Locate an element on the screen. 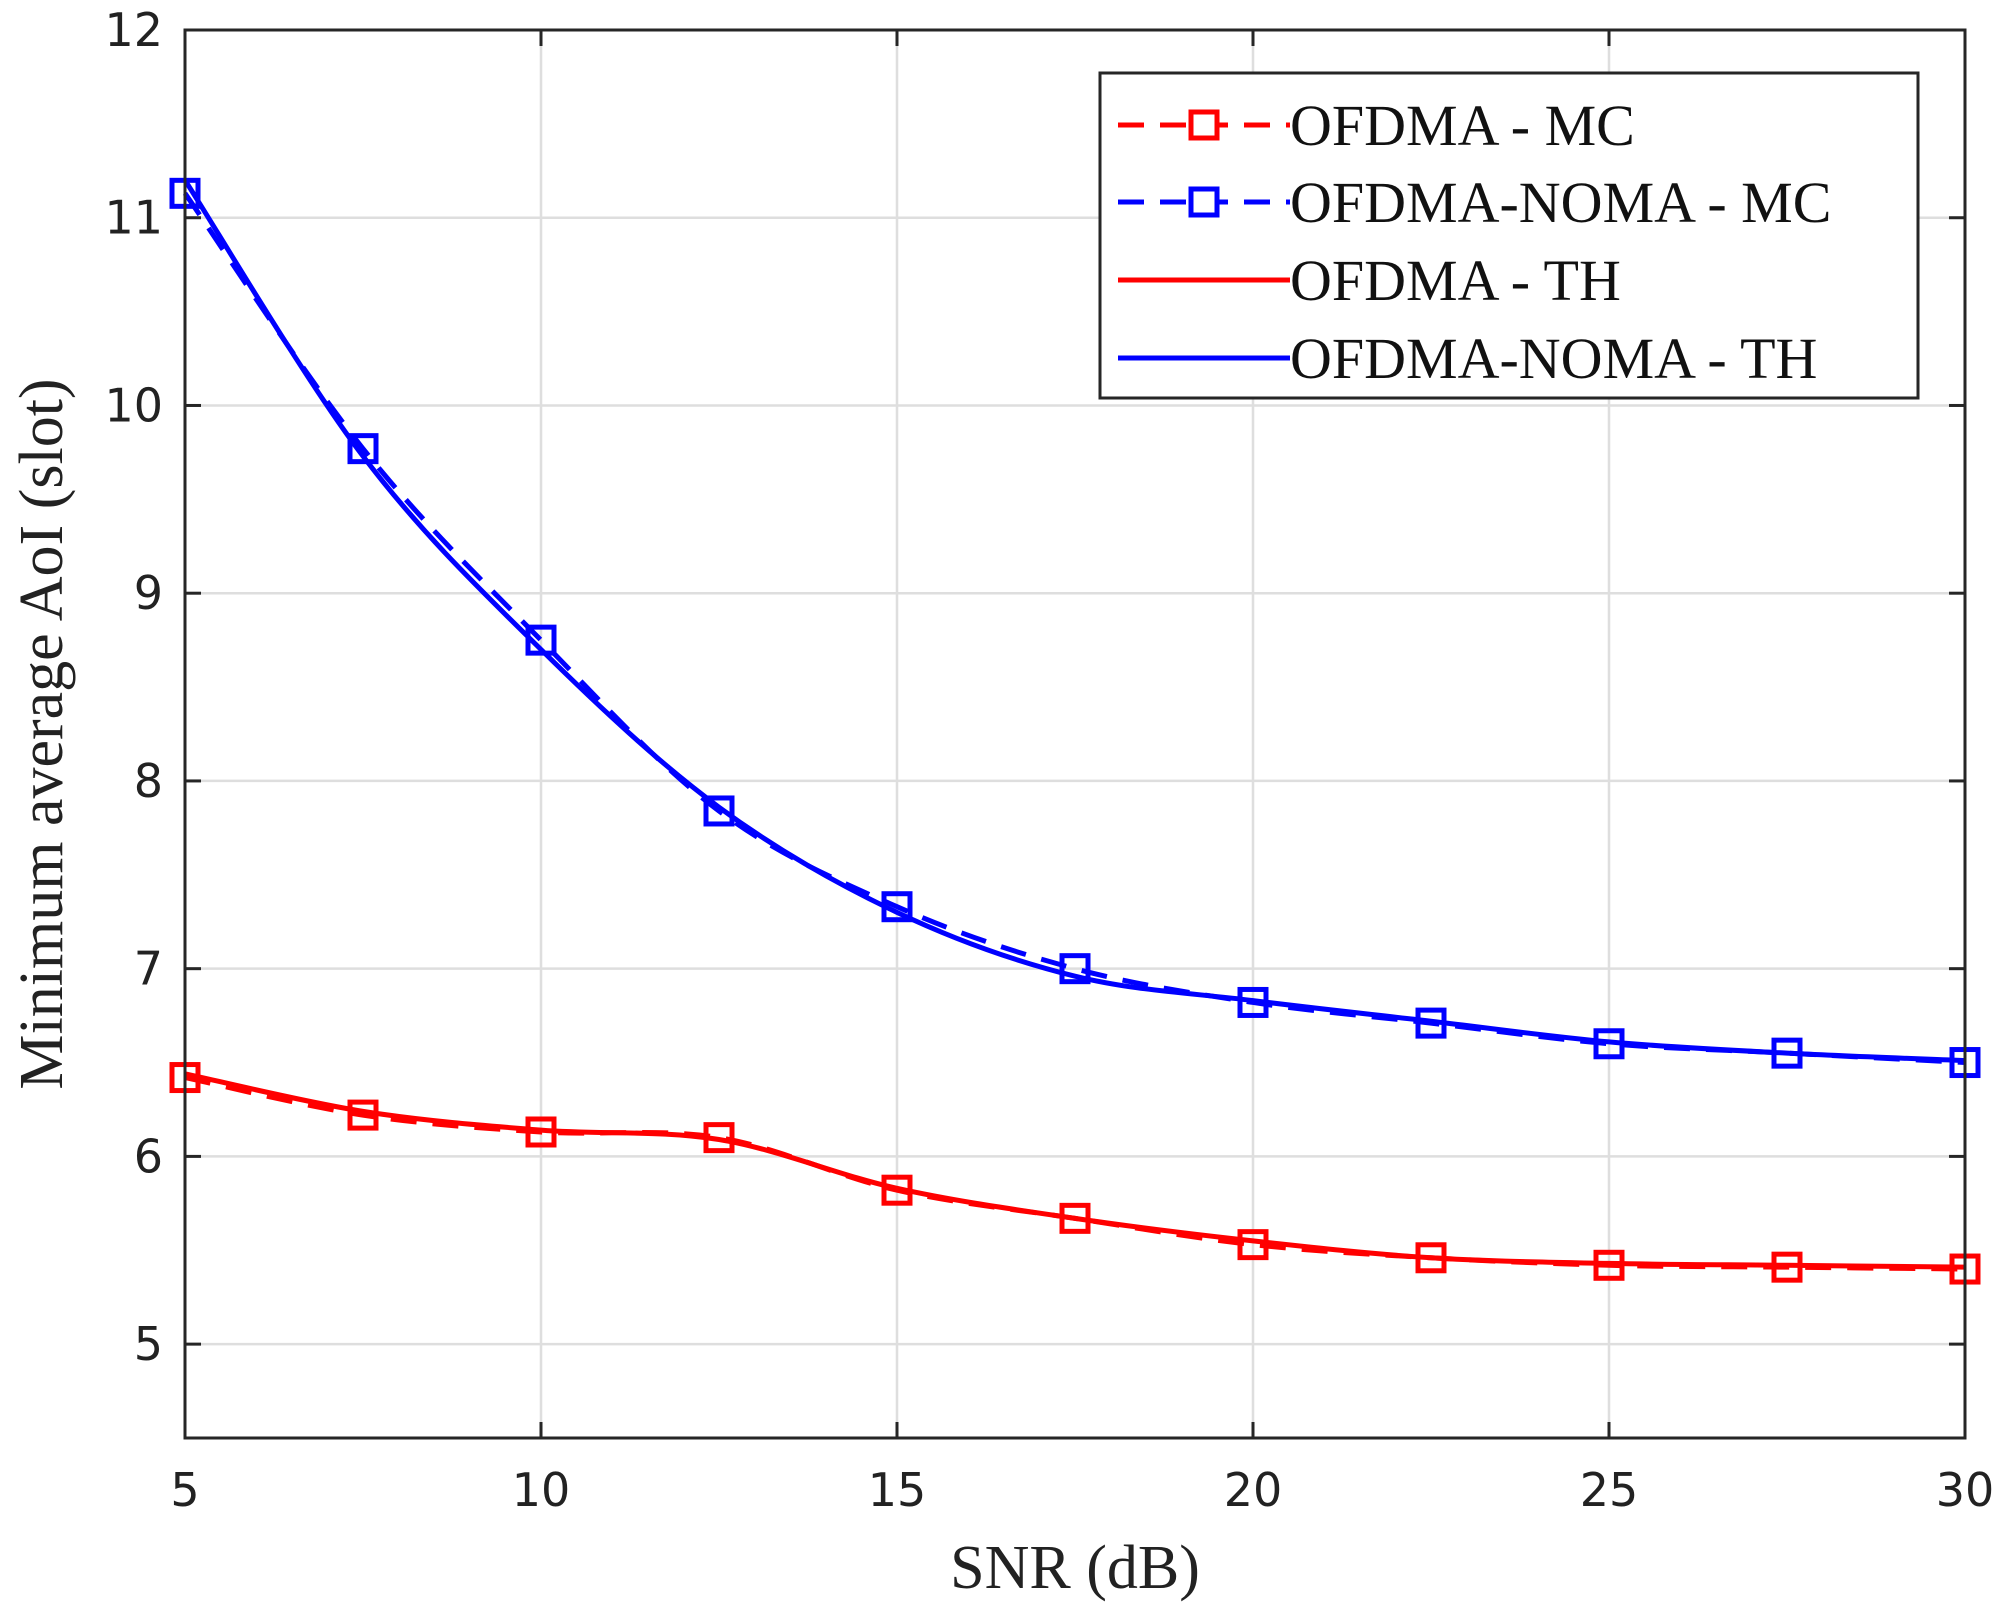  legend-label: OFDMA-NOMA - TH is located at coordinates (1553, 358).